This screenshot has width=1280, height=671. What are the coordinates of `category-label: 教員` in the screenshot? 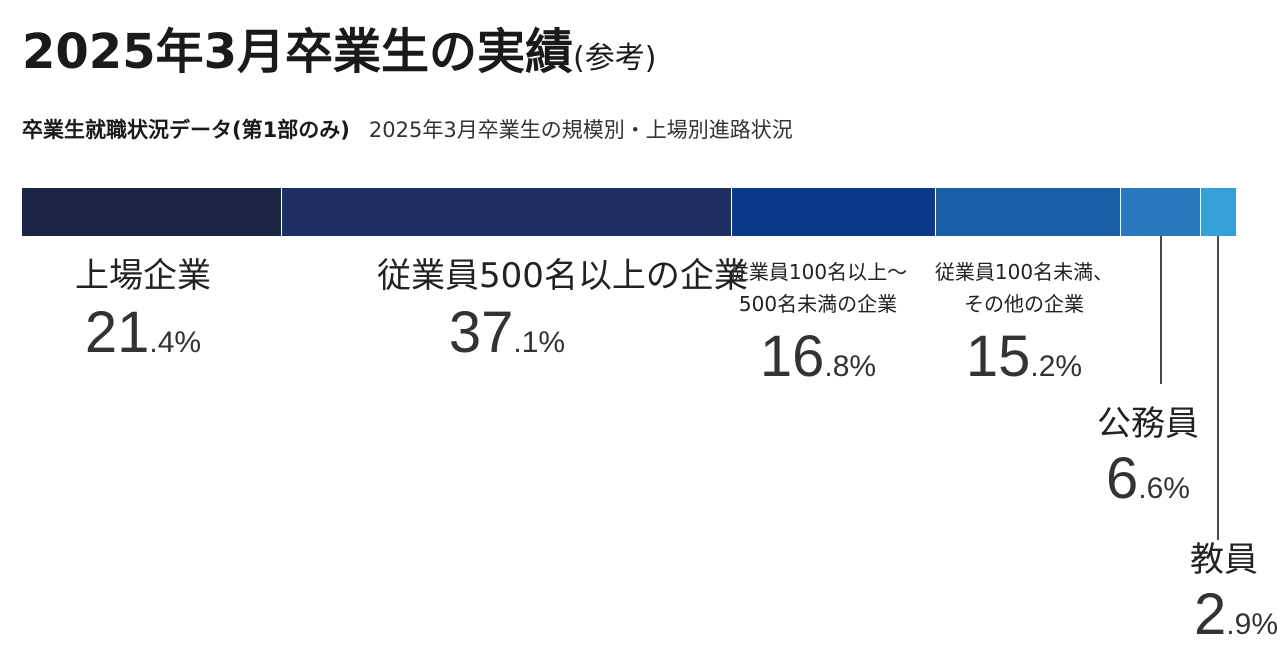 It's located at (1224, 560).